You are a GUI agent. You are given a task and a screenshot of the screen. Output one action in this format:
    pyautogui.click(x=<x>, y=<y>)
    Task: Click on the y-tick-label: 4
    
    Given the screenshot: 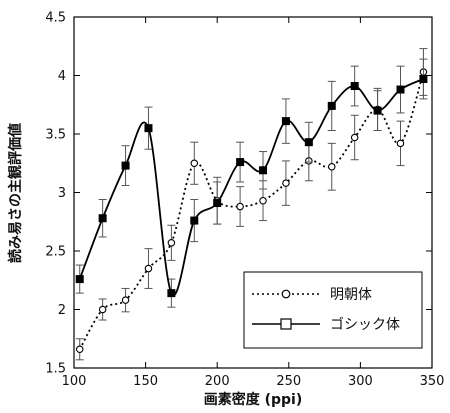 What is the action you would take?
    pyautogui.click(x=62, y=76)
    